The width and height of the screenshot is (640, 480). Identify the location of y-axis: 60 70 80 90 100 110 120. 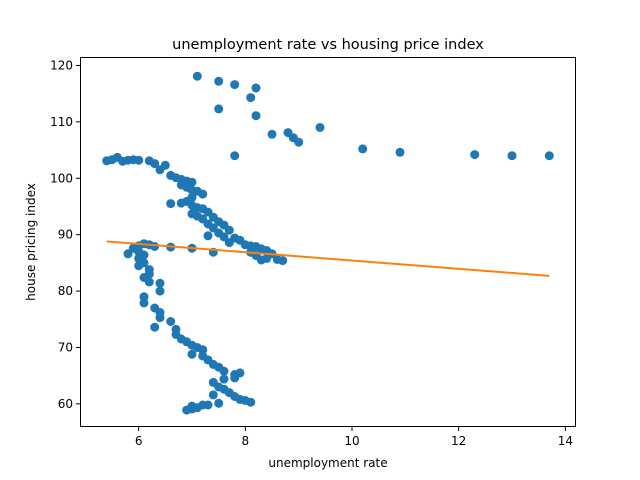
(65, 234).